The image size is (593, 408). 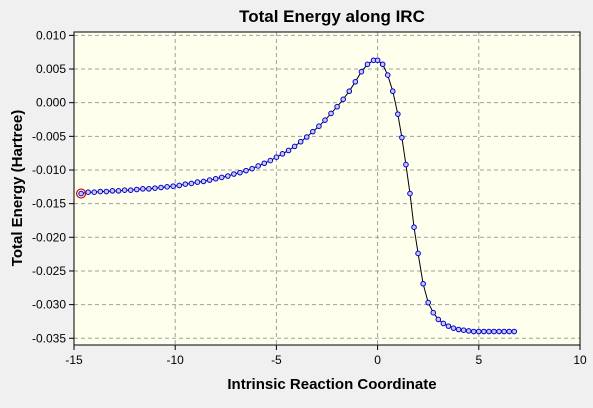 What do you see at coordinates (580, 360) in the screenshot?
I see `x-tick-label: 10` at bounding box center [580, 360].